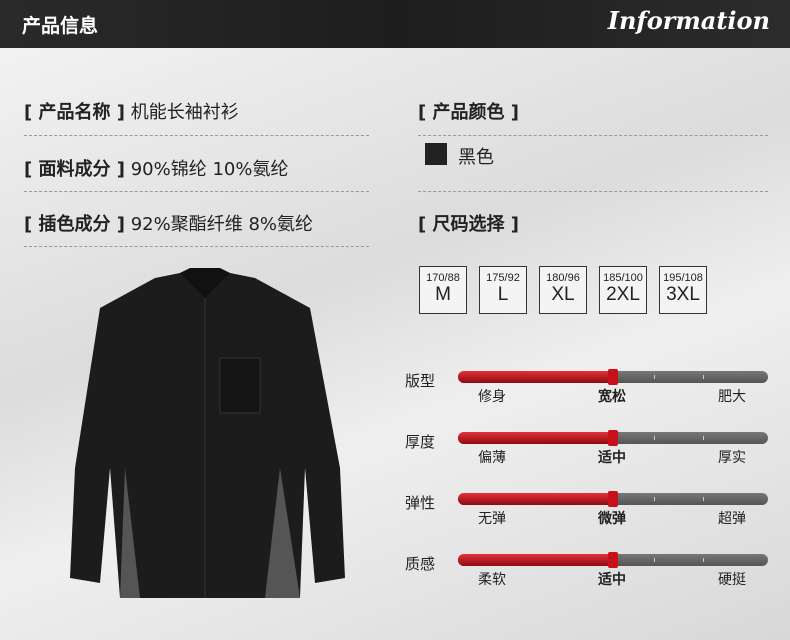 This screenshot has height=640, width=790. What do you see at coordinates (492, 397) in the screenshot?
I see `attribute-option: 修身` at bounding box center [492, 397].